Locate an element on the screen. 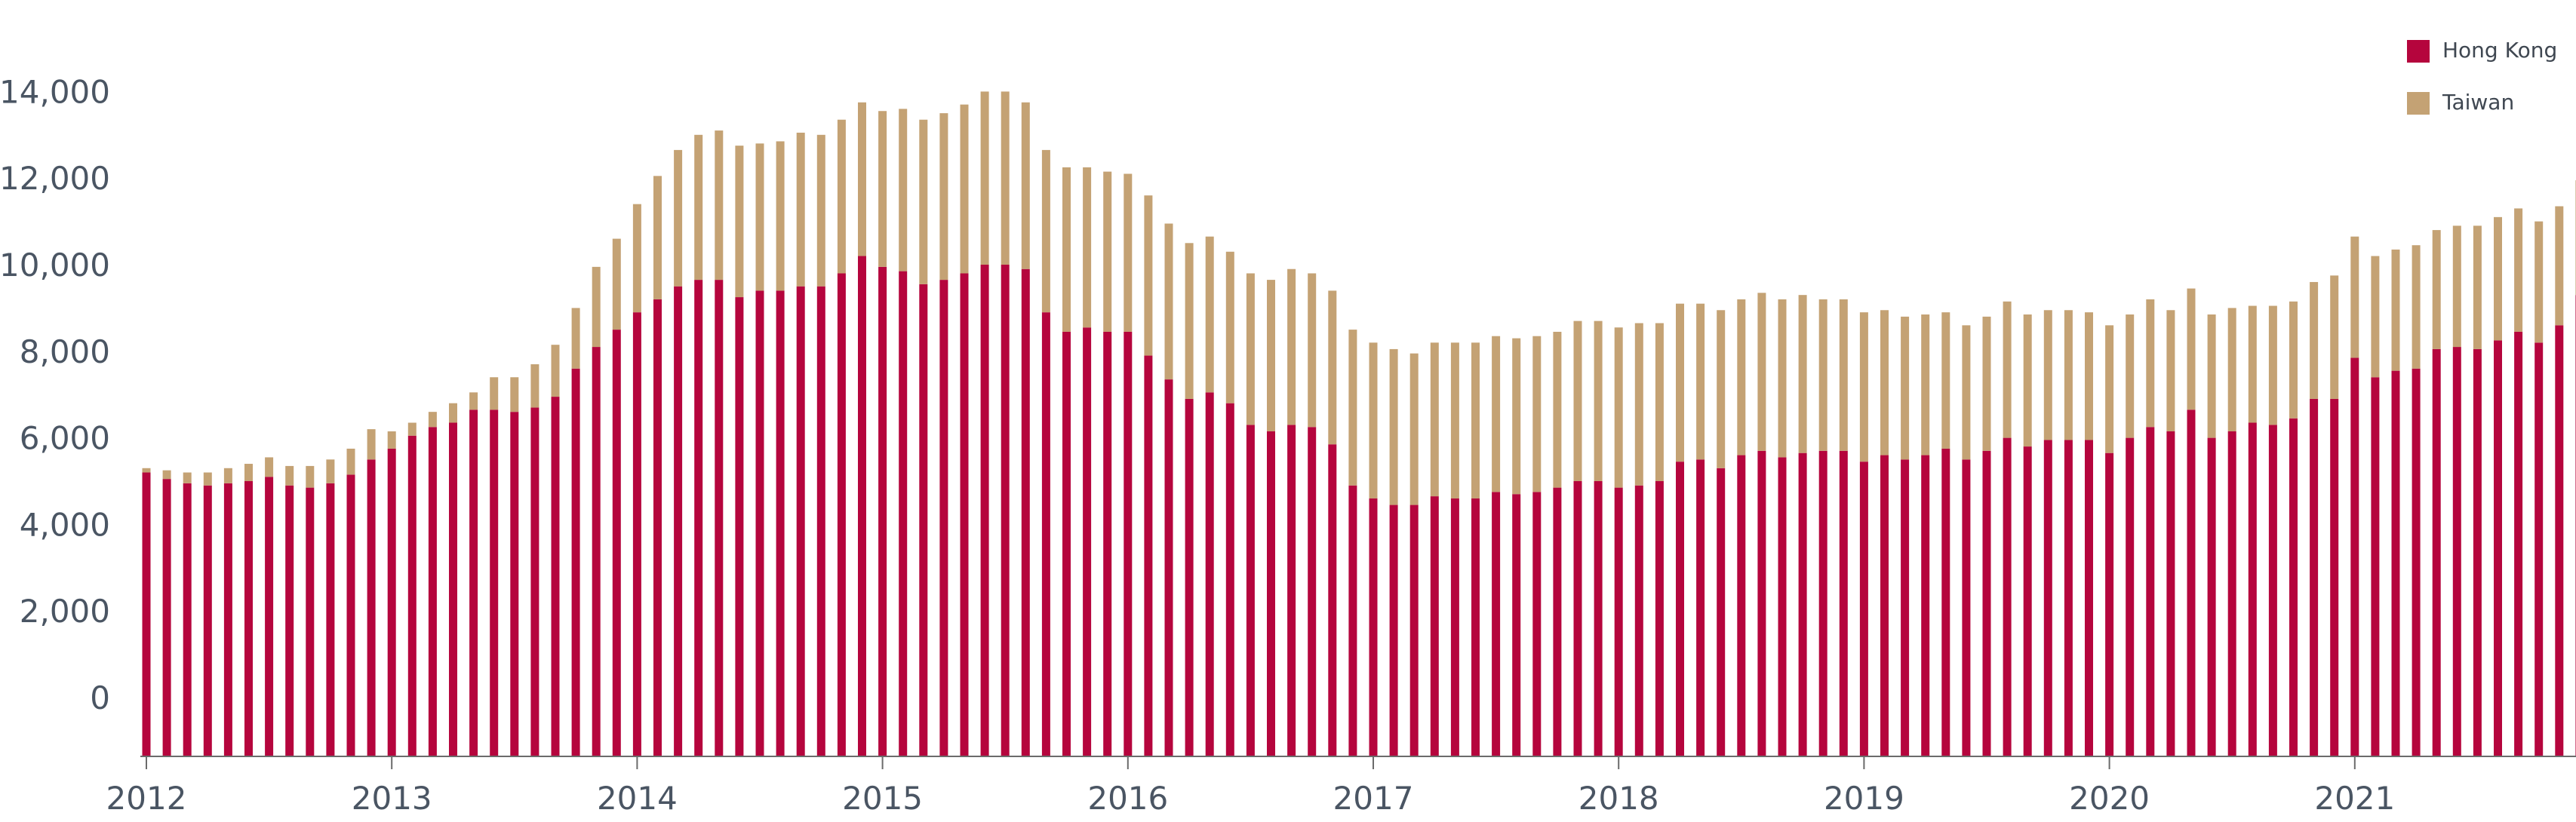  y-tick-label: 6,000 is located at coordinates (65, 438).